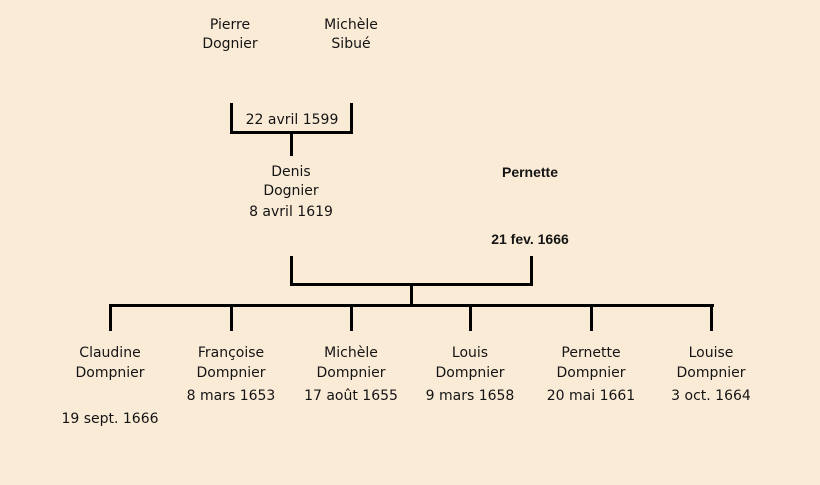 This screenshot has height=485, width=820. Describe the element at coordinates (292, 120) in the screenshot. I see `marriage1-date-label: 22 avril 1599` at that location.